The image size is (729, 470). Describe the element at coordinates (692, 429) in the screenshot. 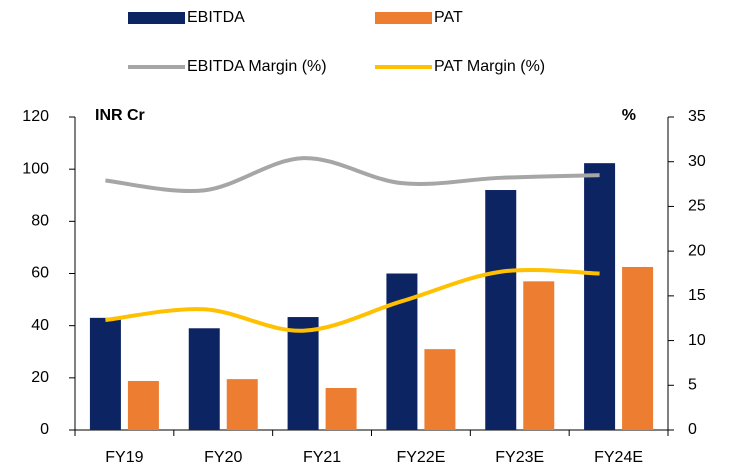

I see `y2-tick-label: 0` at that location.